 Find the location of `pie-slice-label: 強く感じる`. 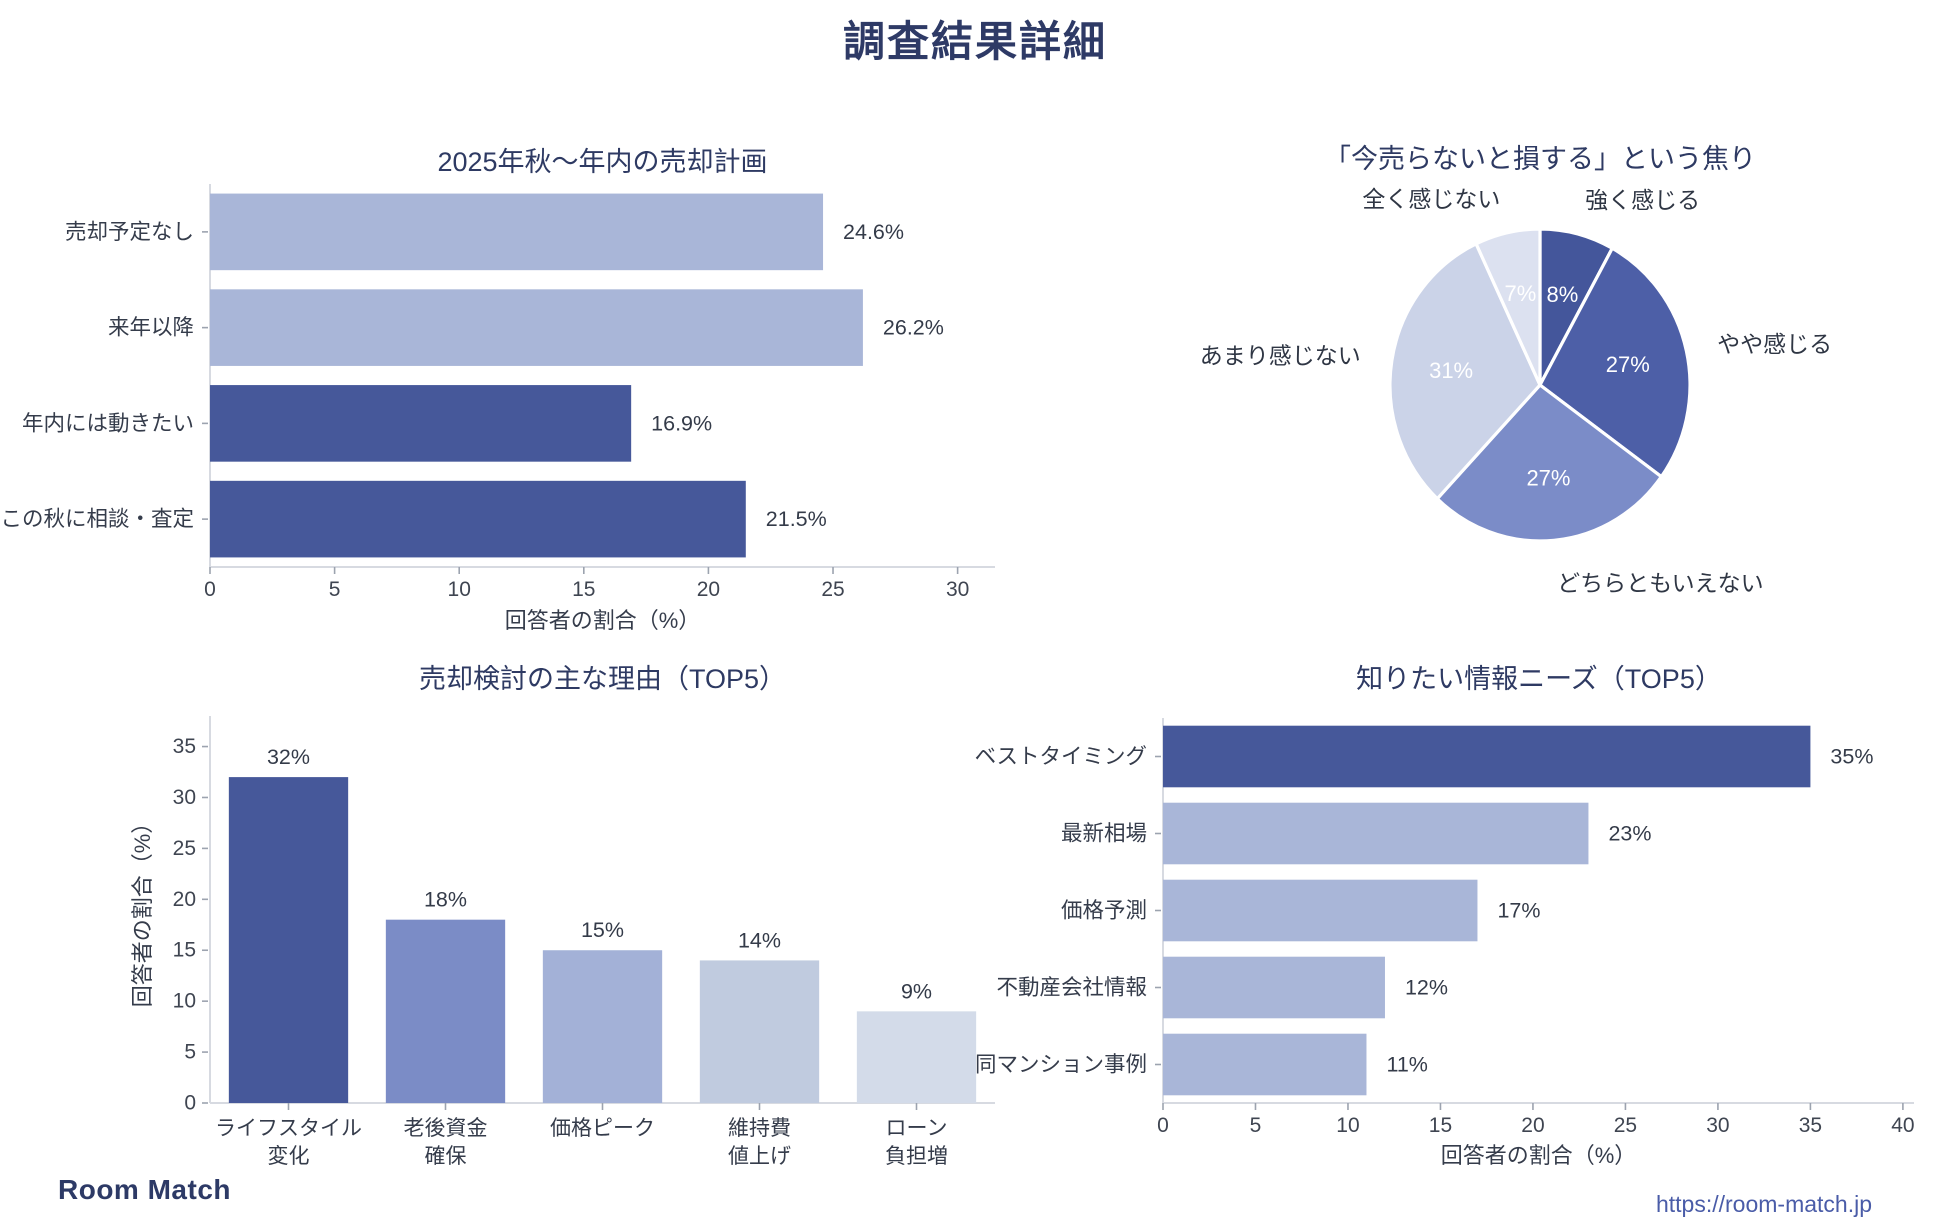

pie-slice-label: 強く感じる is located at coordinates (1642, 200).